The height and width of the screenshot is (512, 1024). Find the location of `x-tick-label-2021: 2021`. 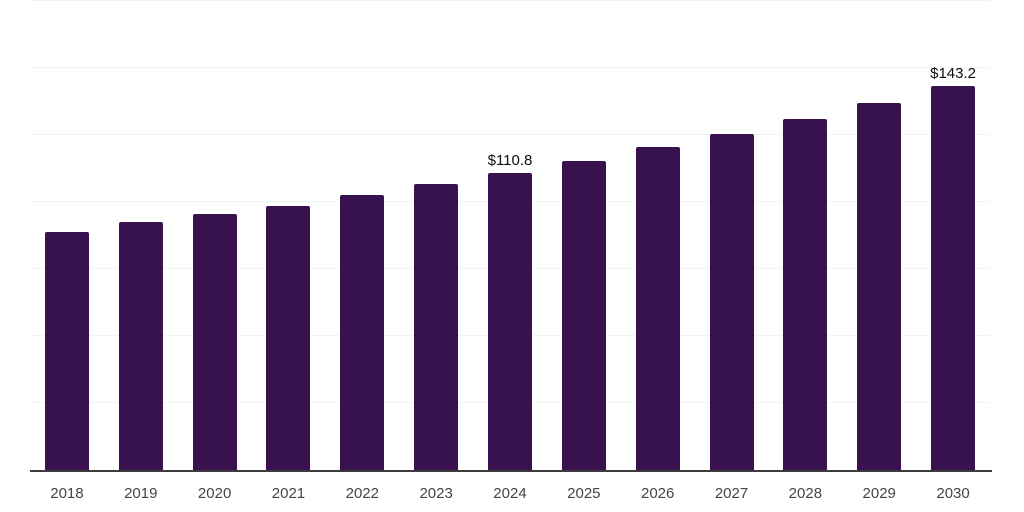

x-tick-label-2021: 2021 is located at coordinates (288, 493).